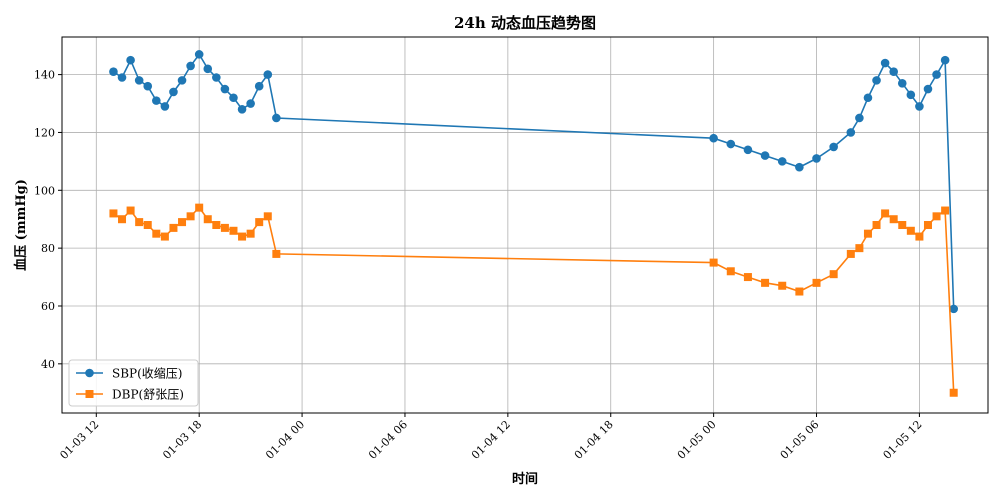  Describe the element at coordinates (21, 225) in the screenshot. I see `y-axis-title: 血压 (mmHg)` at that location.